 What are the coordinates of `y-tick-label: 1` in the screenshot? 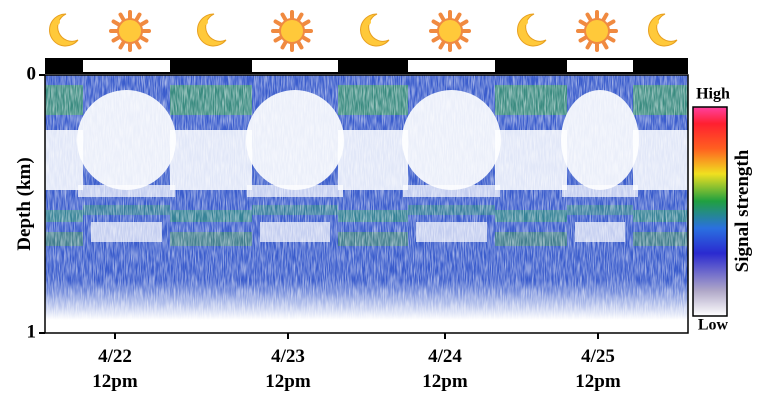 It's located at (32, 331).